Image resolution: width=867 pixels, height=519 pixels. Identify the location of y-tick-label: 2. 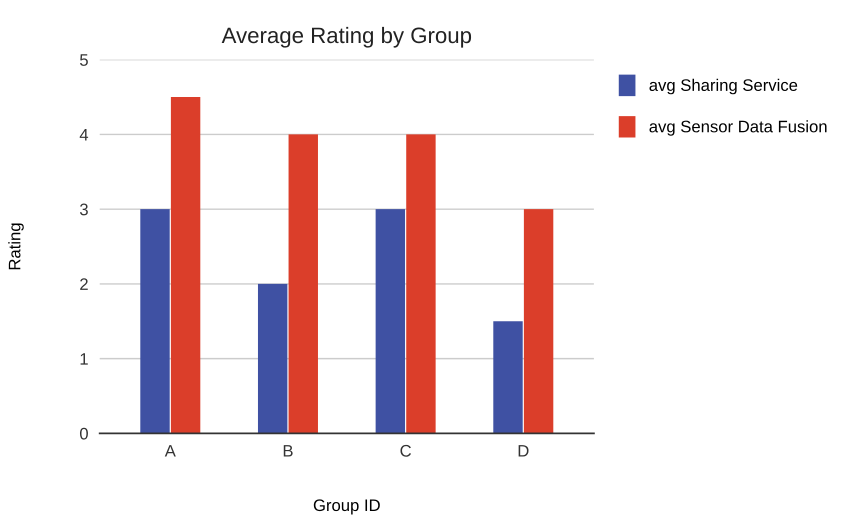
(84, 284).